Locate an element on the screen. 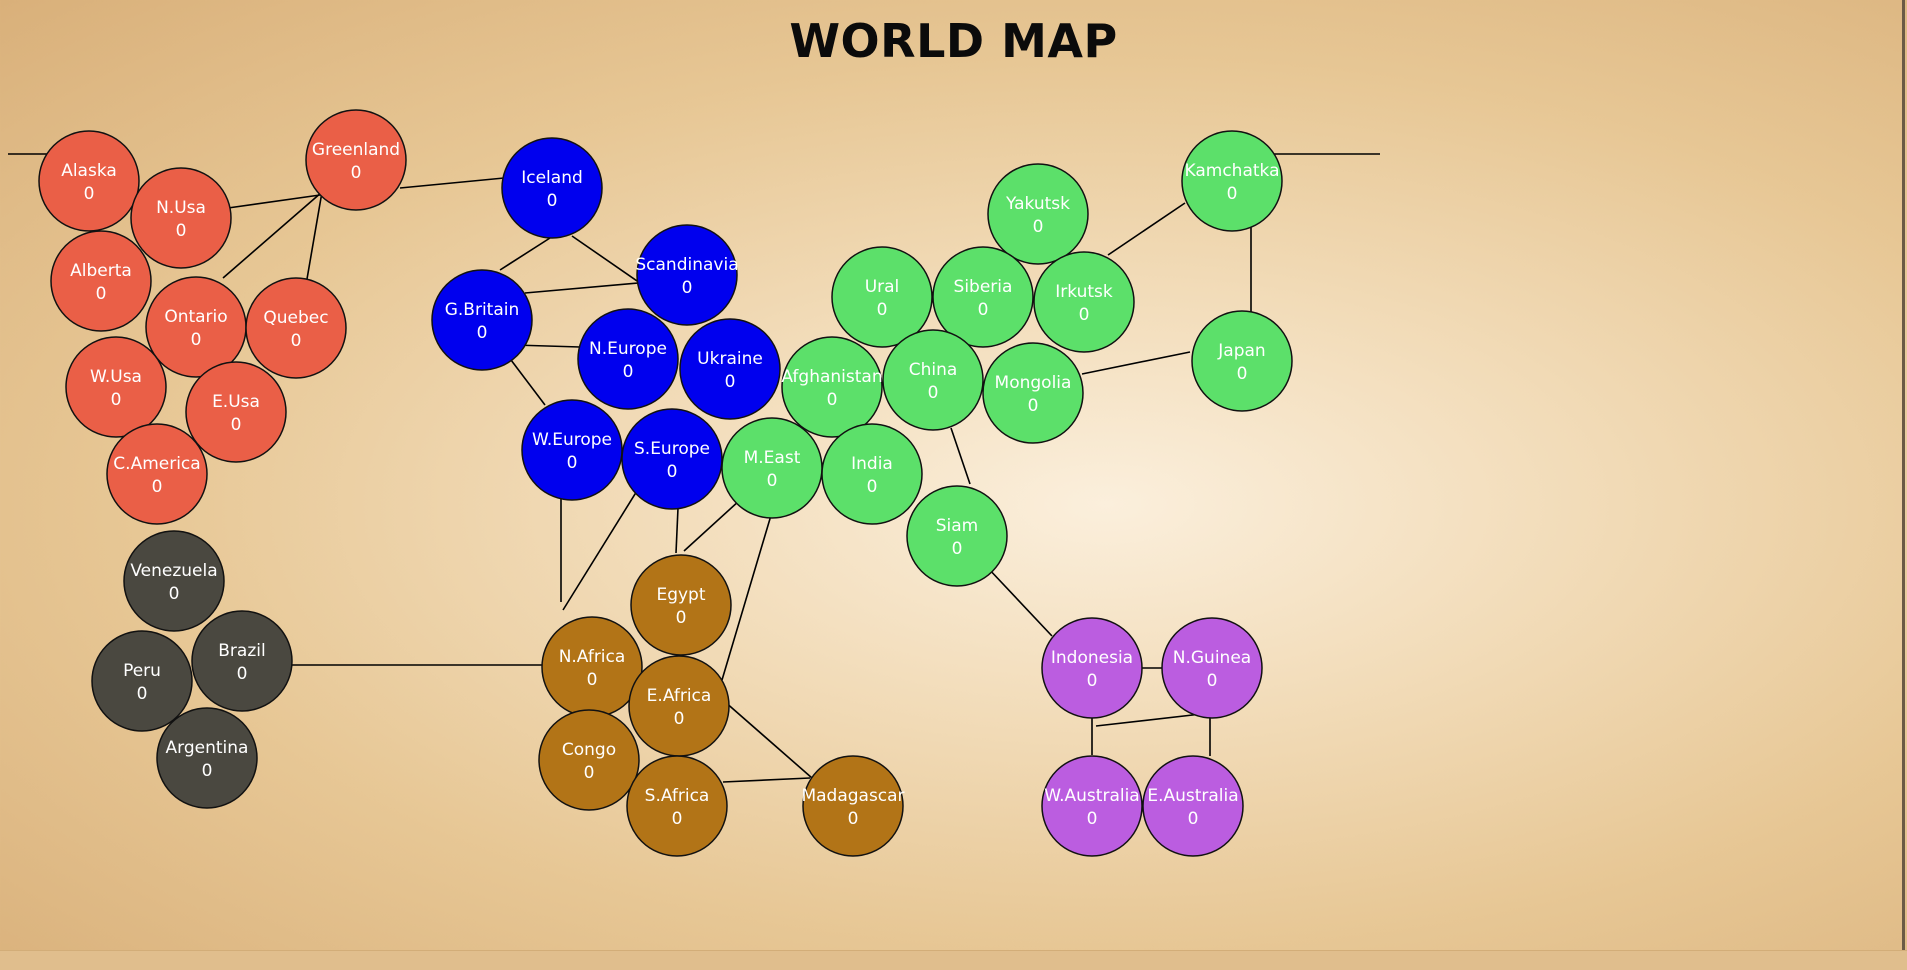 The width and height of the screenshot is (1907, 970). page-title: WORLD MAP is located at coordinates (953, 41).